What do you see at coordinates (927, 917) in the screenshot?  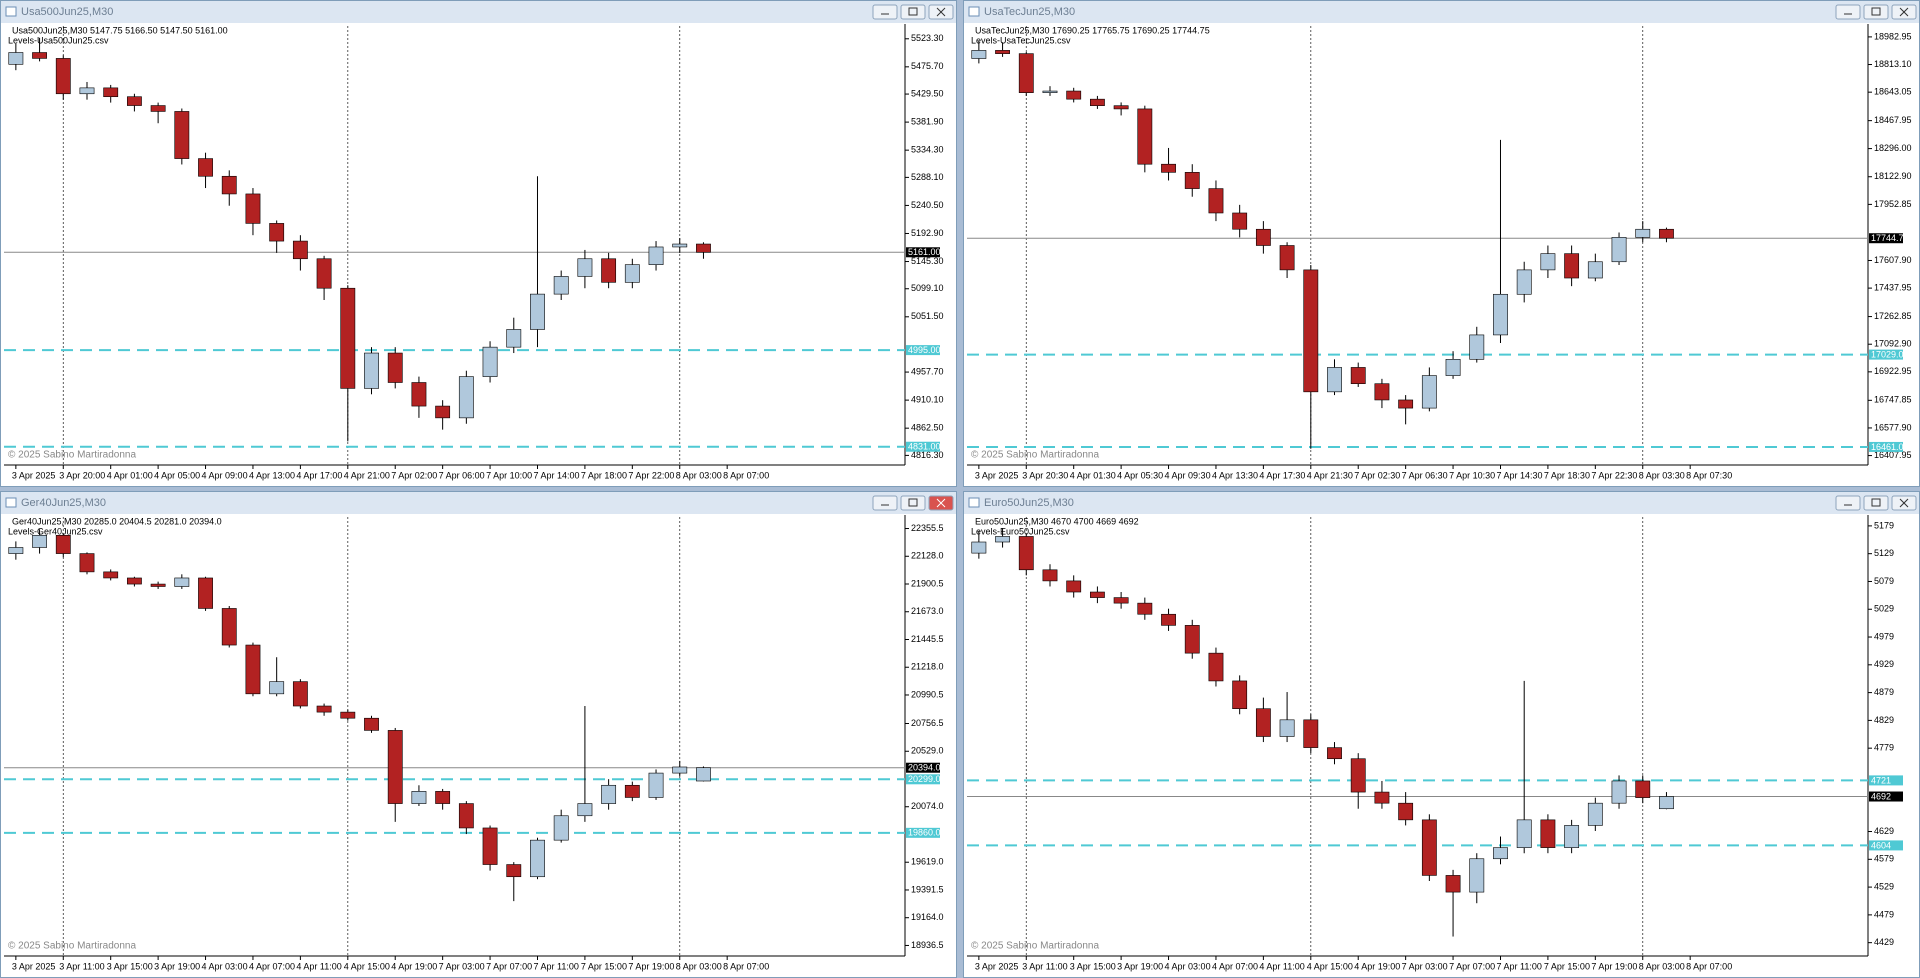 I see `y-tick-label: 19164.0` at bounding box center [927, 917].